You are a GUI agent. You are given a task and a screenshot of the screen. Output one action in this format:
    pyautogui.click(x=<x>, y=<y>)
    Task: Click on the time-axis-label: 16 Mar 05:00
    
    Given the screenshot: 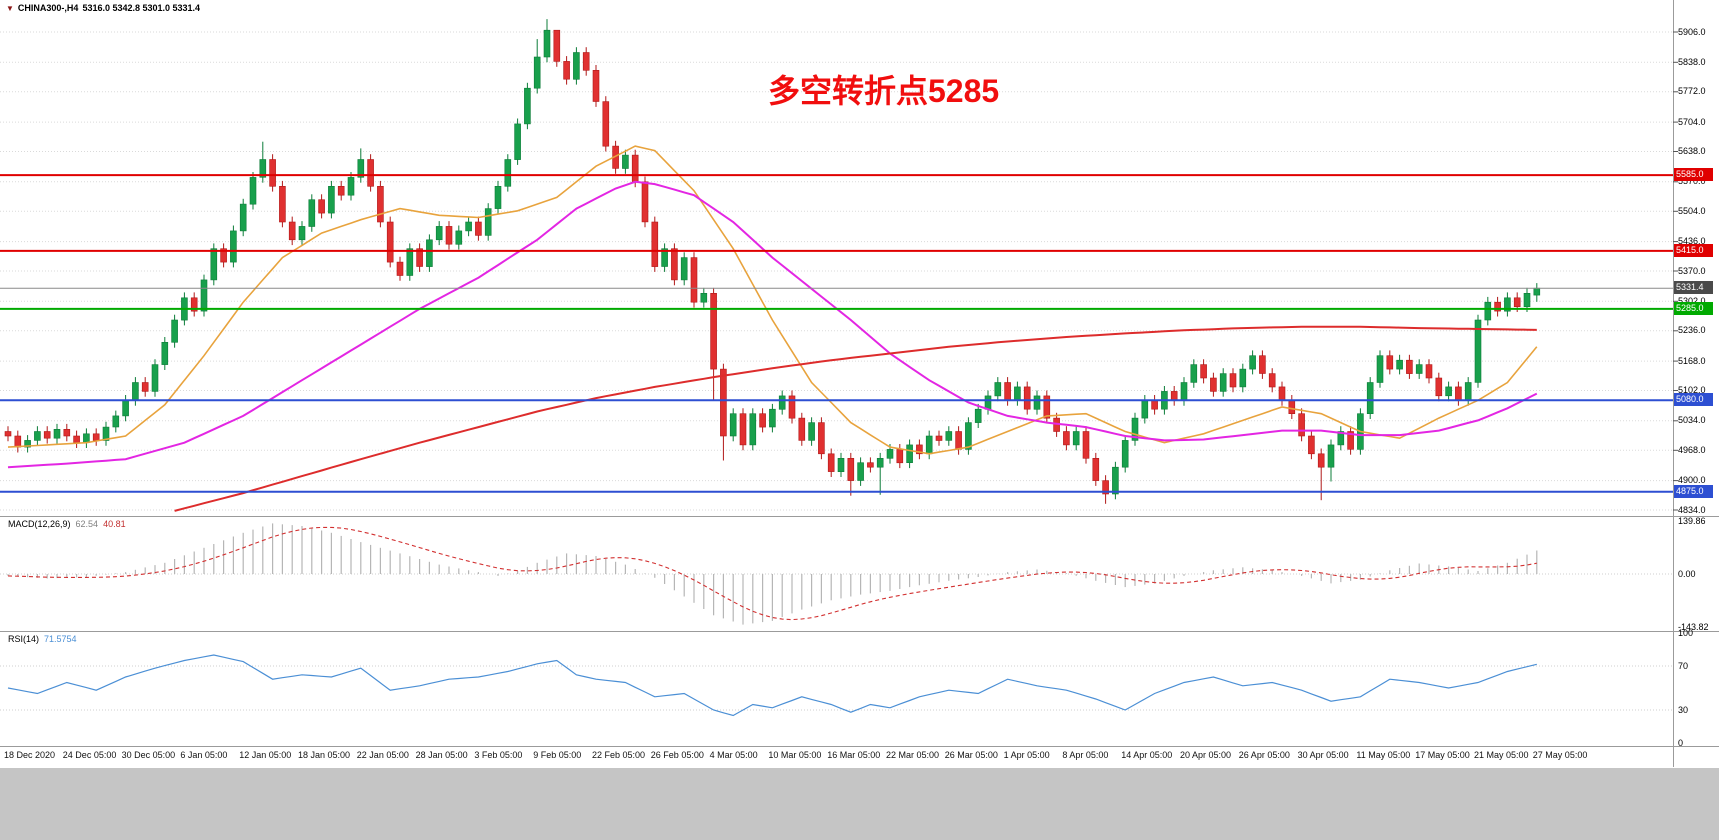 What is the action you would take?
    pyautogui.click(x=854, y=755)
    